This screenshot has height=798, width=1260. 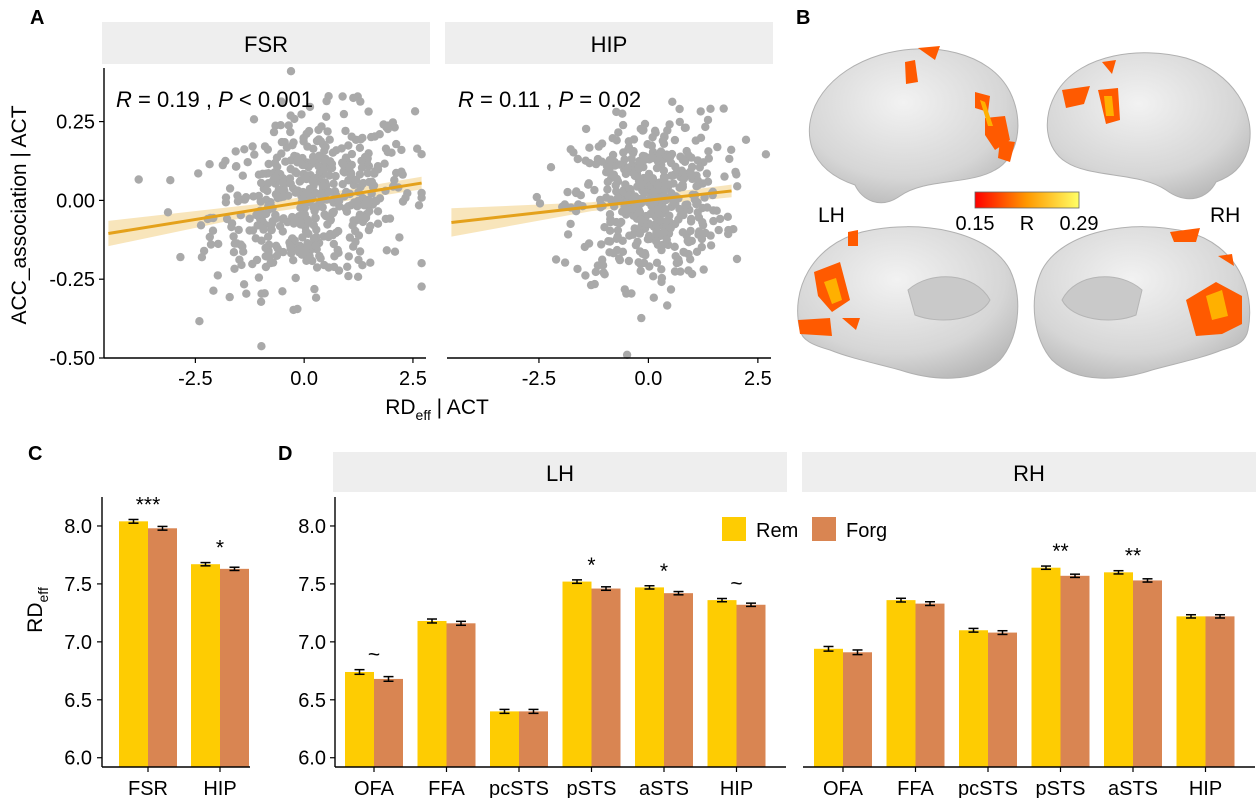 What do you see at coordinates (915, 788) in the screenshot?
I see `x-tick-label: FFA` at bounding box center [915, 788].